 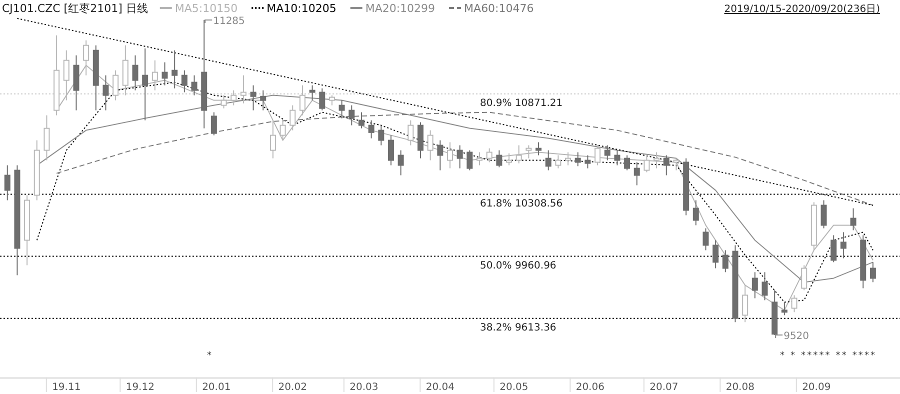 What do you see at coordinates (229, 21) in the screenshot?
I see `annotation: 11285` at bounding box center [229, 21].